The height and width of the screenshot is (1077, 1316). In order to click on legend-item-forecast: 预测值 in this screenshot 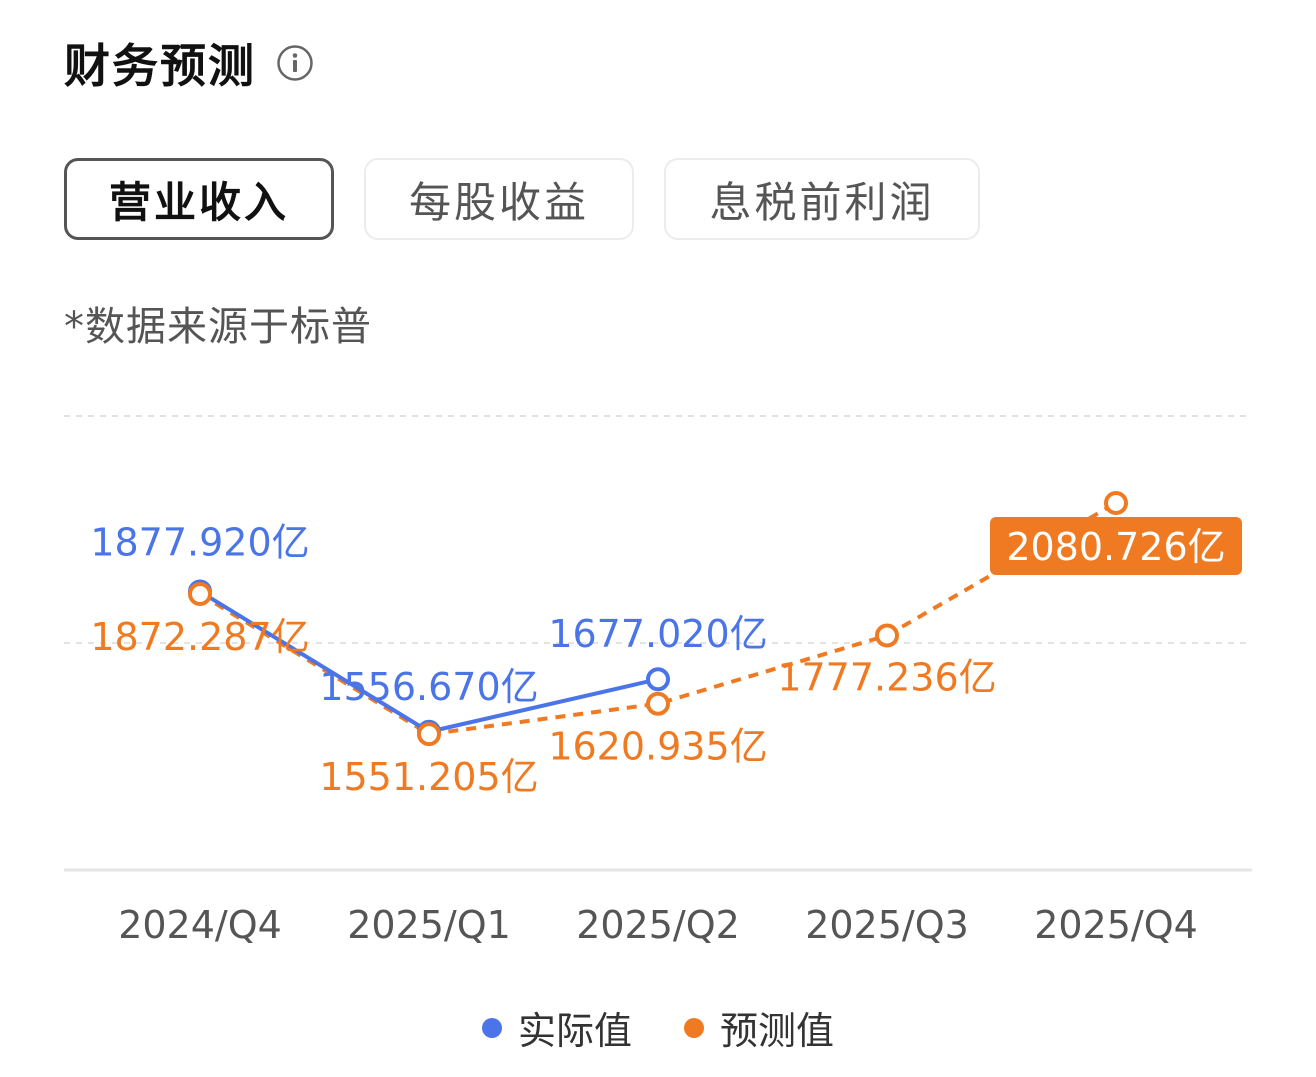, I will do `click(759, 1027)`.